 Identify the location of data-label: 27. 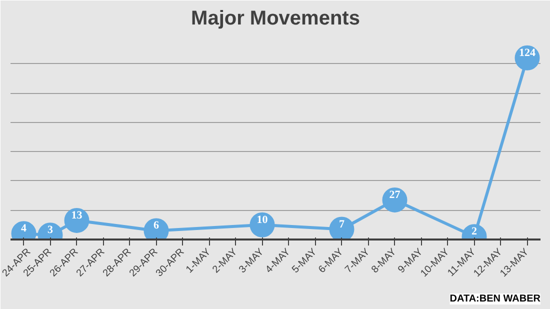
(395, 194).